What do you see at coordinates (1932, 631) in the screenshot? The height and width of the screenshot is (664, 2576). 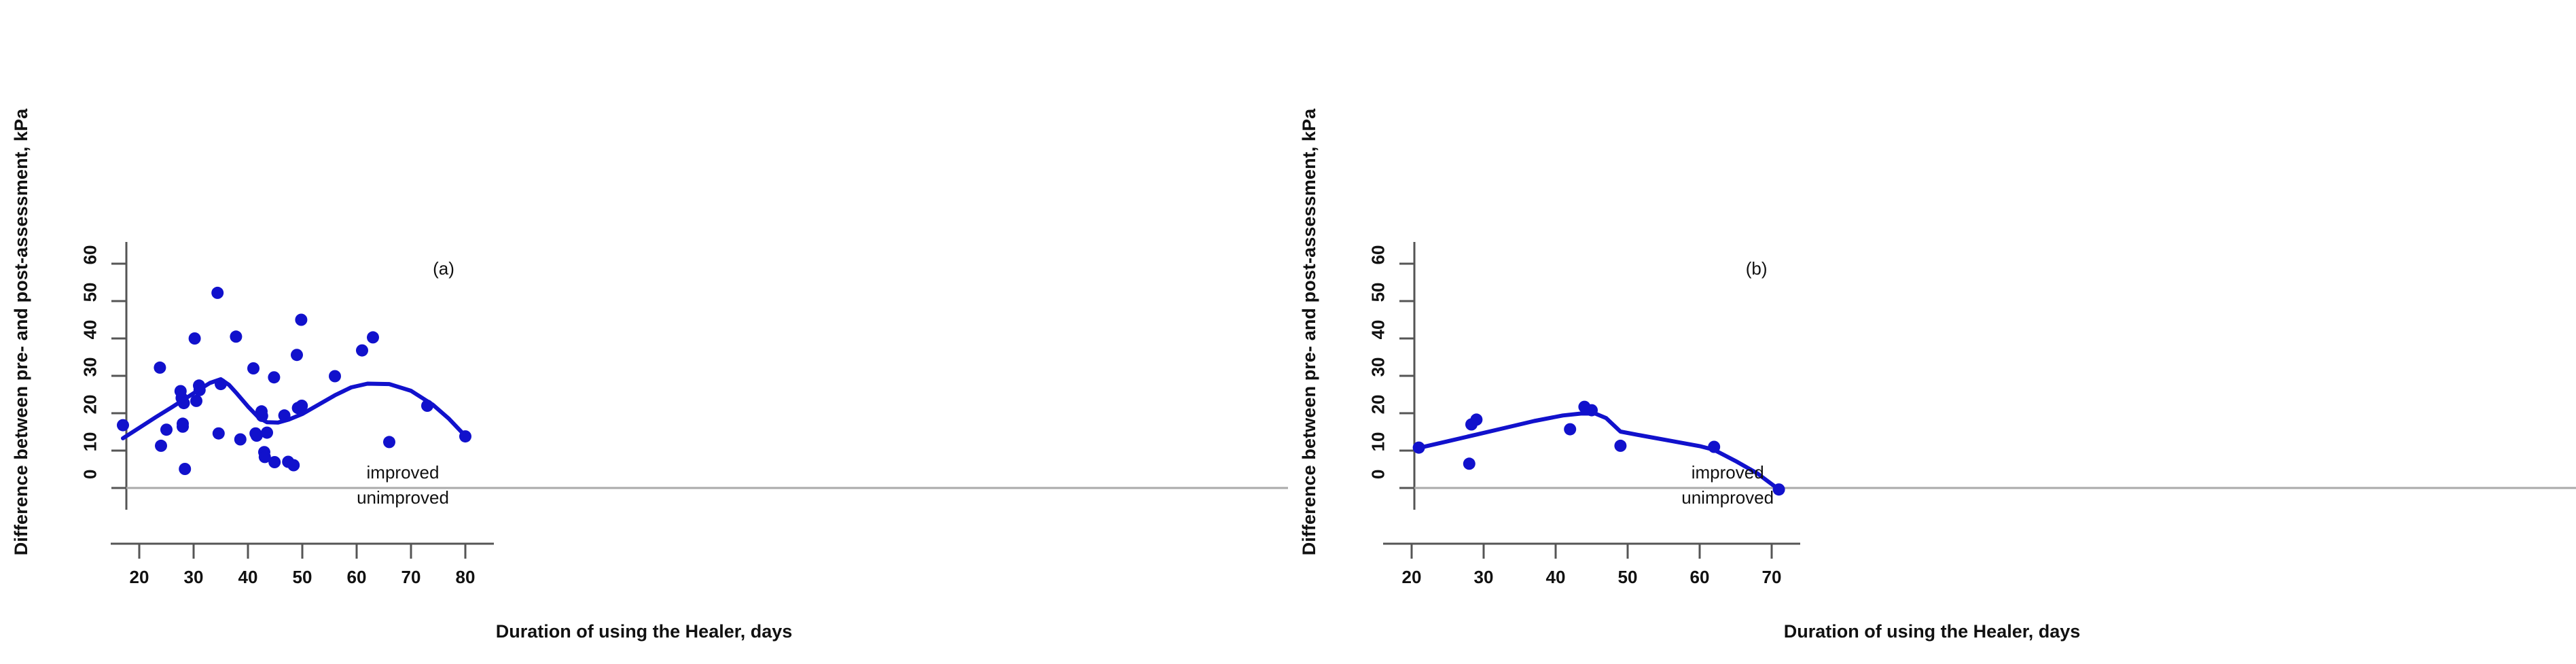 I see `x-axis-title-b: Duration of using the Healer, days` at bounding box center [1932, 631].